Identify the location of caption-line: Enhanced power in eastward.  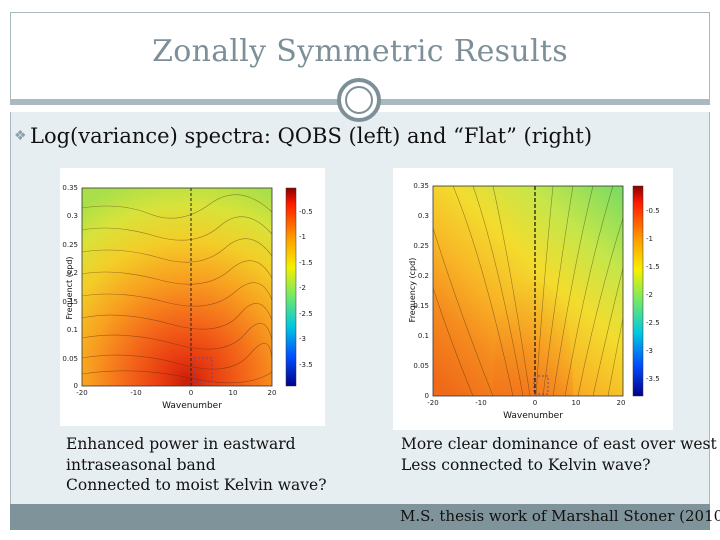
(181, 444).